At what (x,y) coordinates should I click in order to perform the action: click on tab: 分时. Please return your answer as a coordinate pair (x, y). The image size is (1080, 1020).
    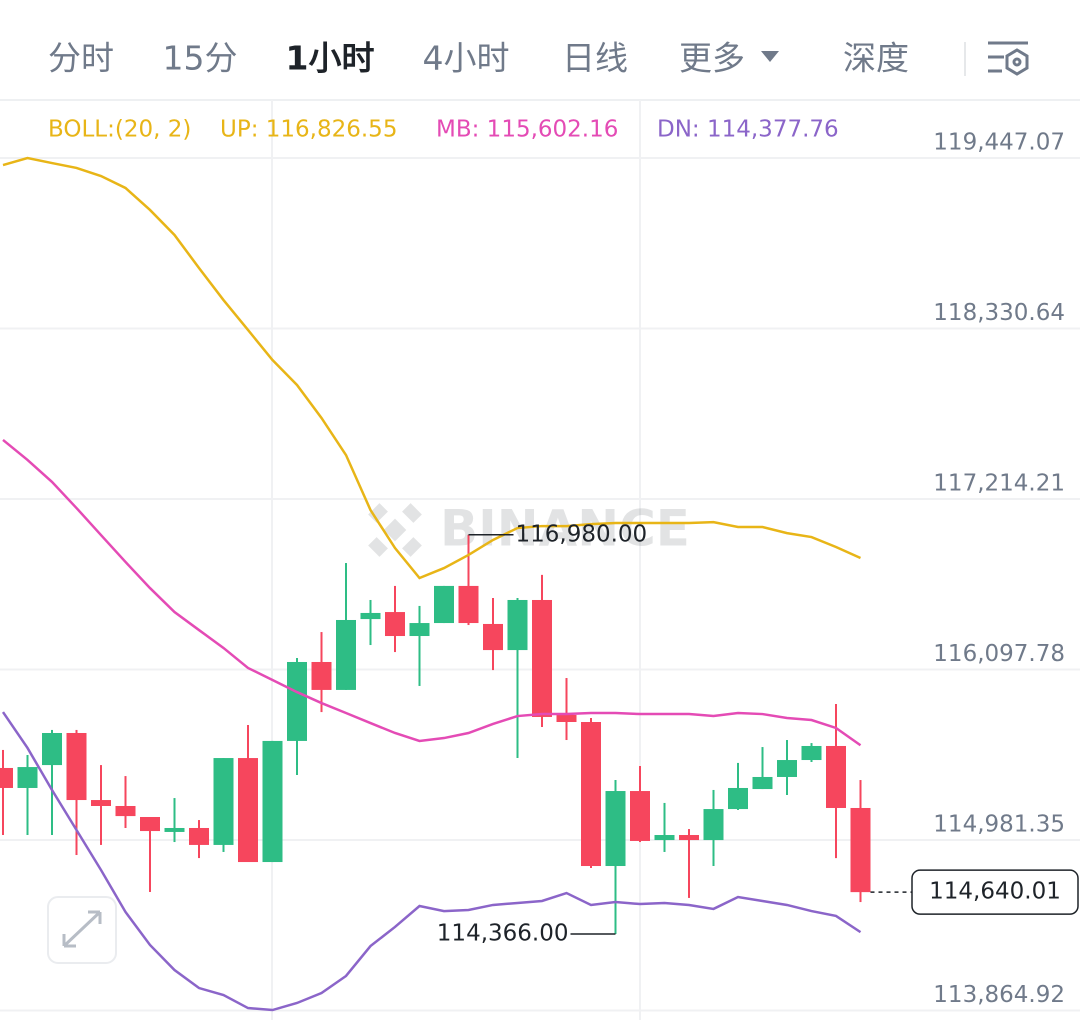
    Looking at the image, I should click on (81, 58).